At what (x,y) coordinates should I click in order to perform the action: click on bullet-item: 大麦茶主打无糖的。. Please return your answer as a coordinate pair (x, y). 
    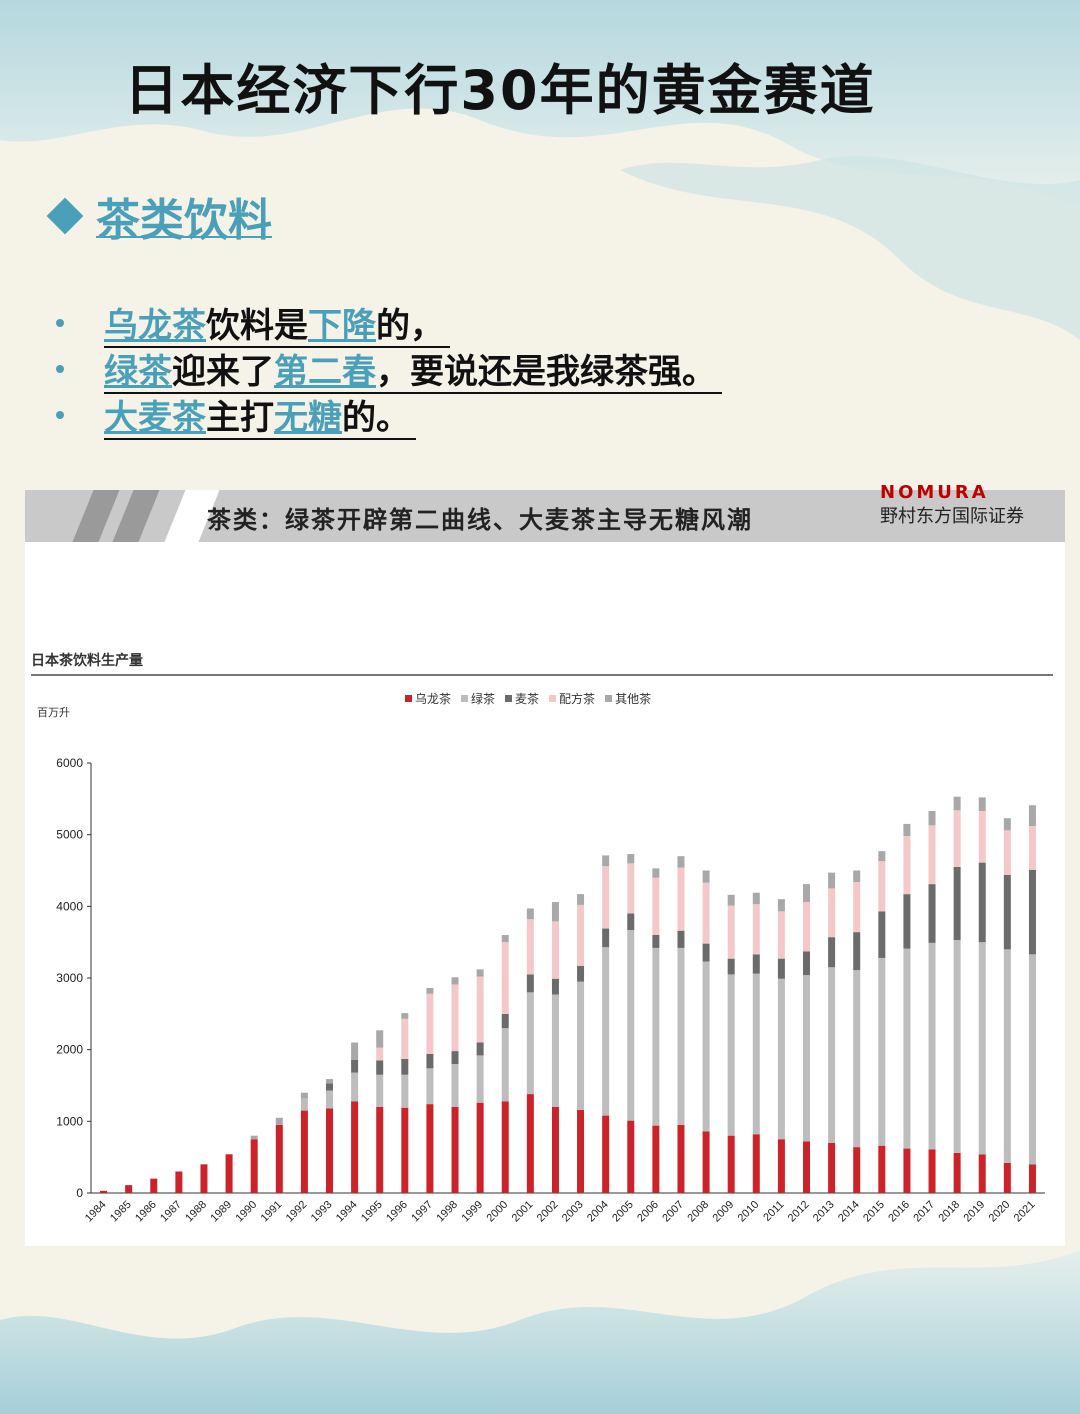
    Looking at the image, I should click on (389, 415).